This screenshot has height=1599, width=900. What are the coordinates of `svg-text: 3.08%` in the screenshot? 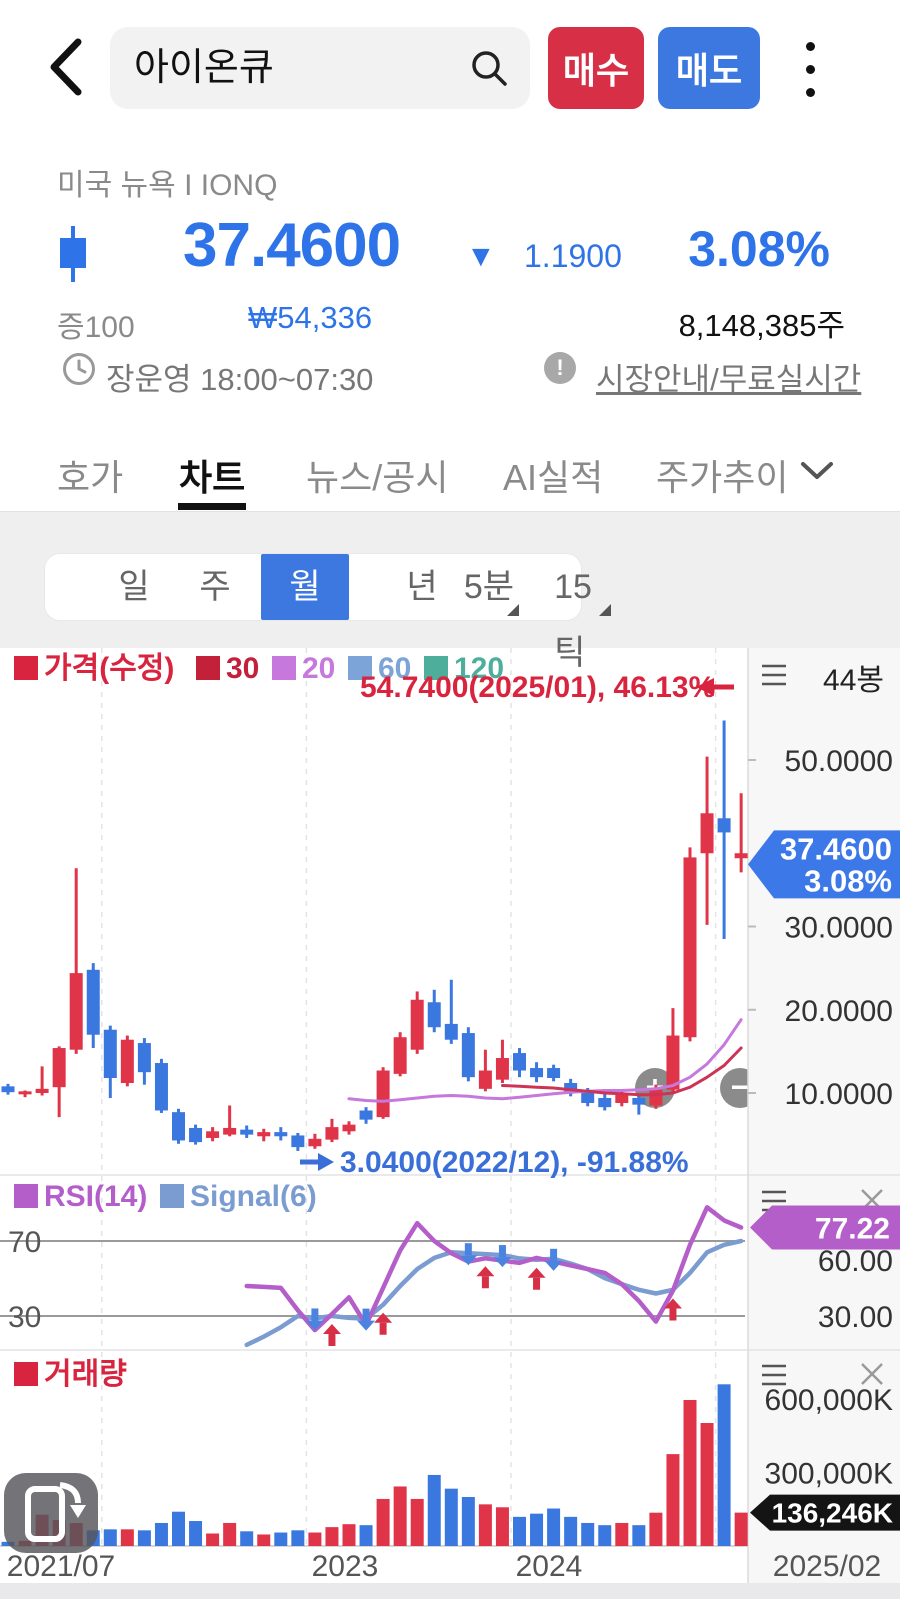 It's located at (848, 880).